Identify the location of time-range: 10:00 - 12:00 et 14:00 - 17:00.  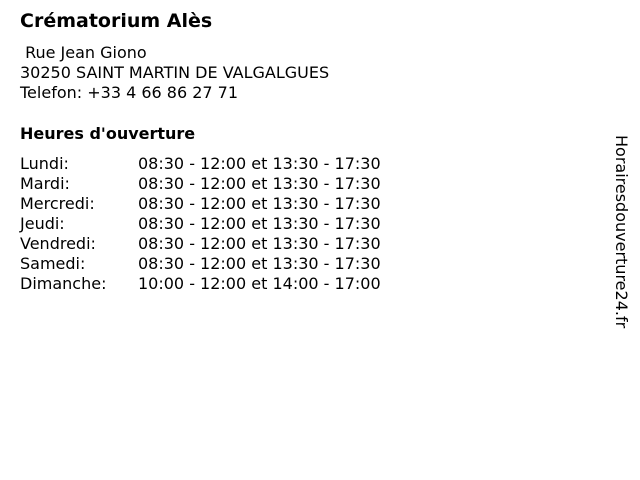
(259, 283).